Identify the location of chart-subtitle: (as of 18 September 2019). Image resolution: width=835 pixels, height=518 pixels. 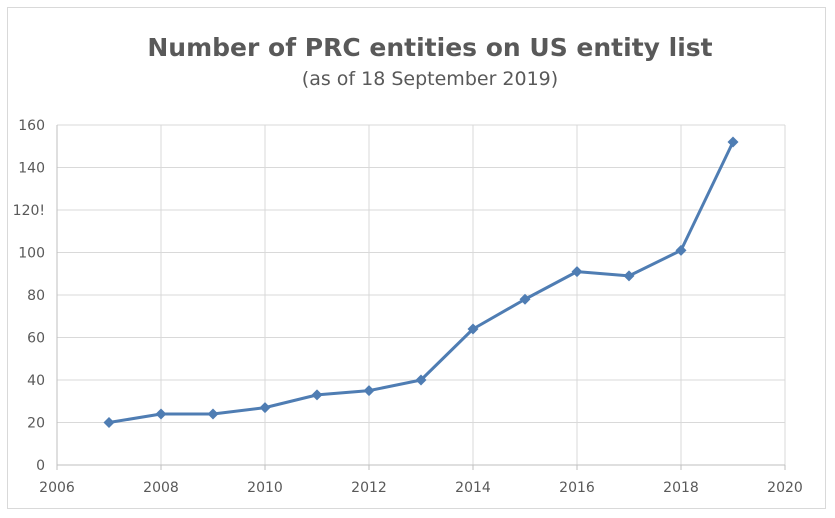
(430, 79).